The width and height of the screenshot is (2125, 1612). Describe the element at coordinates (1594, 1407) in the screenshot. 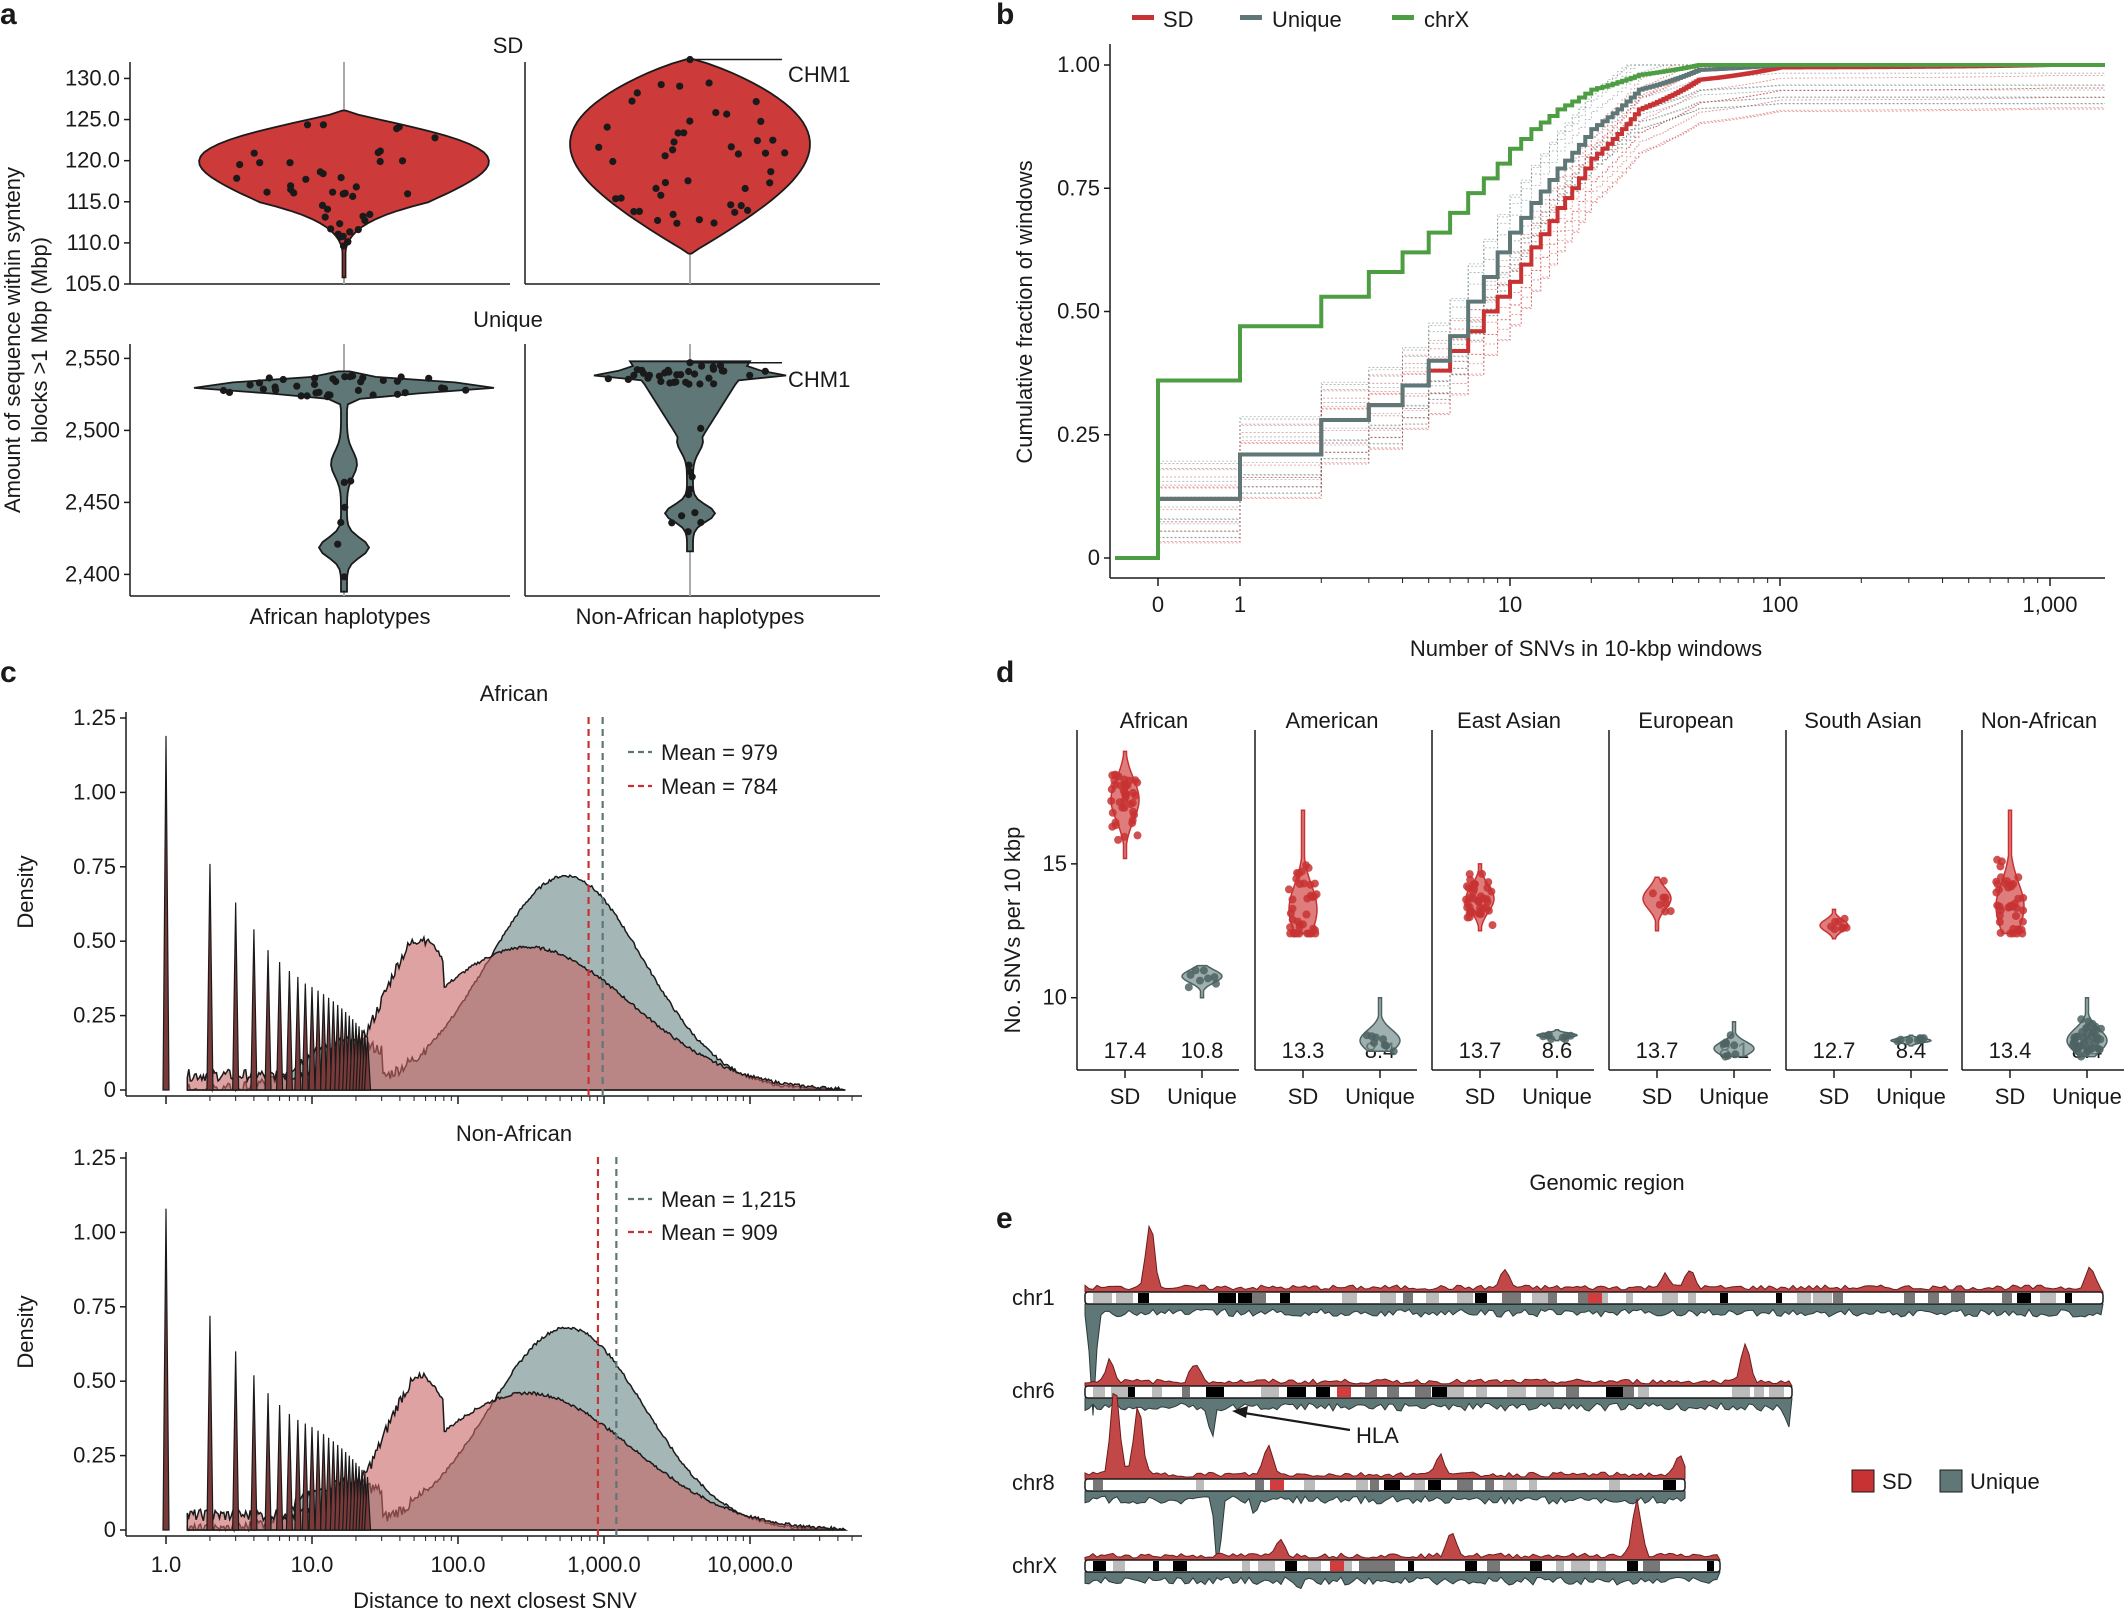

I see `panel-e-plot` at that location.